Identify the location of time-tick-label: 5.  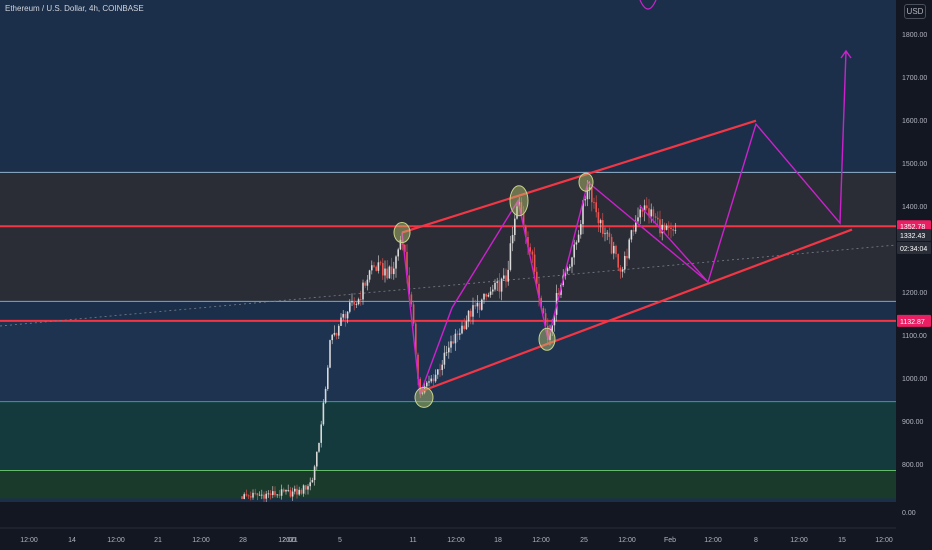
(340, 540).